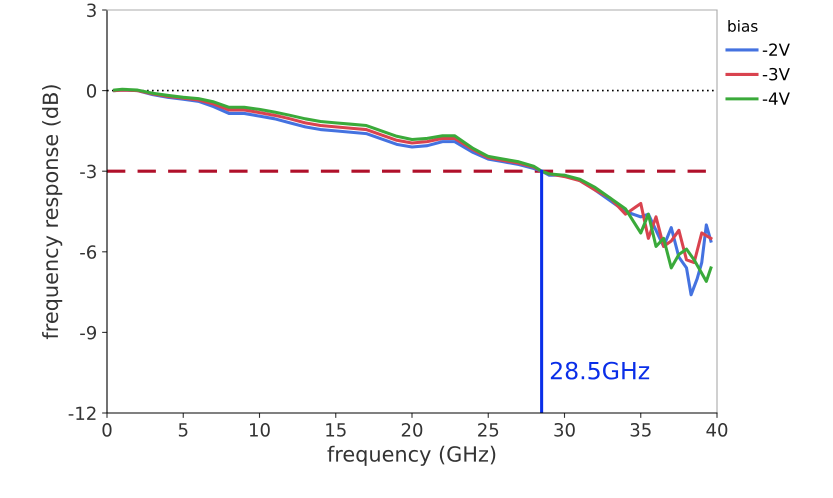  Describe the element at coordinates (91, 91) in the screenshot. I see `y-tick-label: 0` at that location.